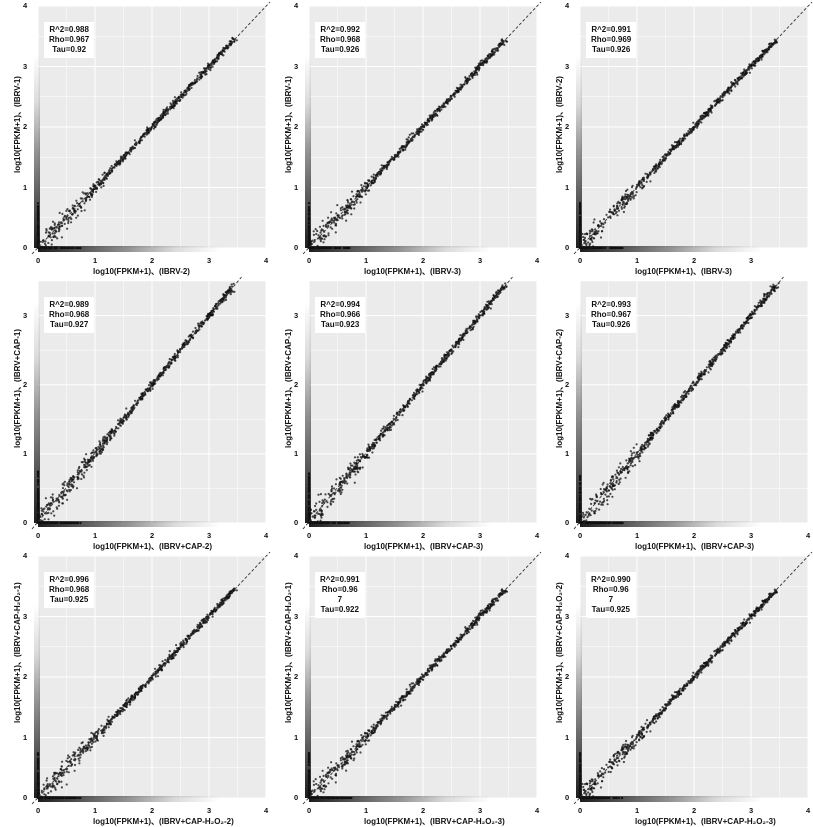  Describe the element at coordinates (366, 260) in the screenshot. I see `x-tick-label: 1` at that location.